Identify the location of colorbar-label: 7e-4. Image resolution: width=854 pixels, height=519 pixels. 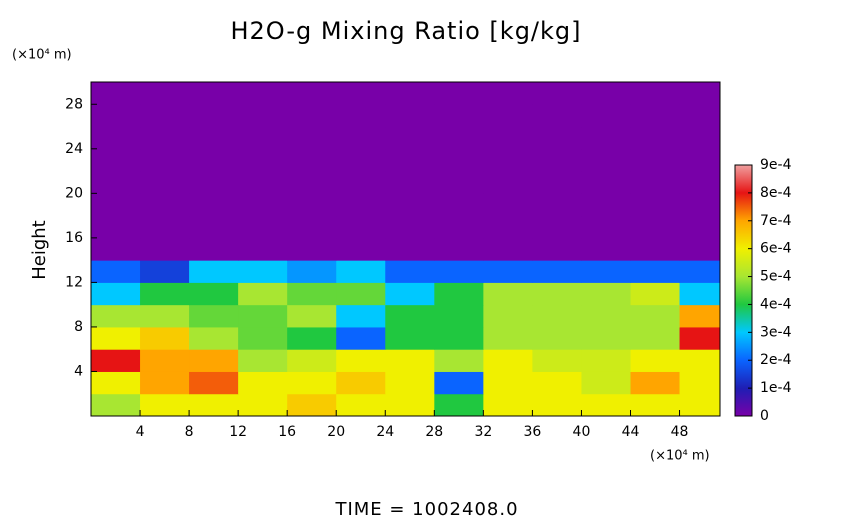
(776, 221).